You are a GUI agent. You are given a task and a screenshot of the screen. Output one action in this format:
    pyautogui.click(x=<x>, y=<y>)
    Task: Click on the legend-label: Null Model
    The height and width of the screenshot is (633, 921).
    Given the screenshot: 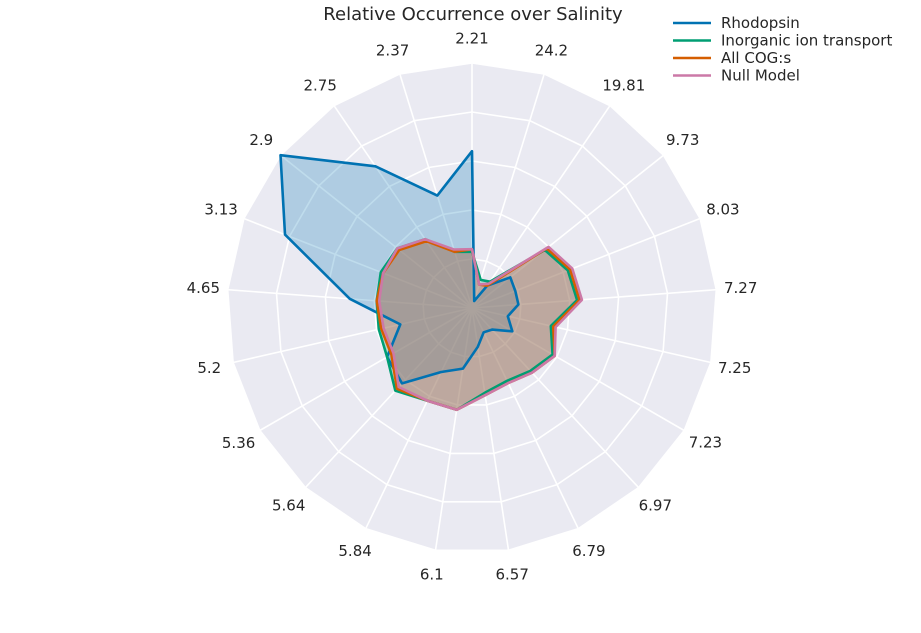 What is the action you would take?
    pyautogui.click(x=760, y=76)
    